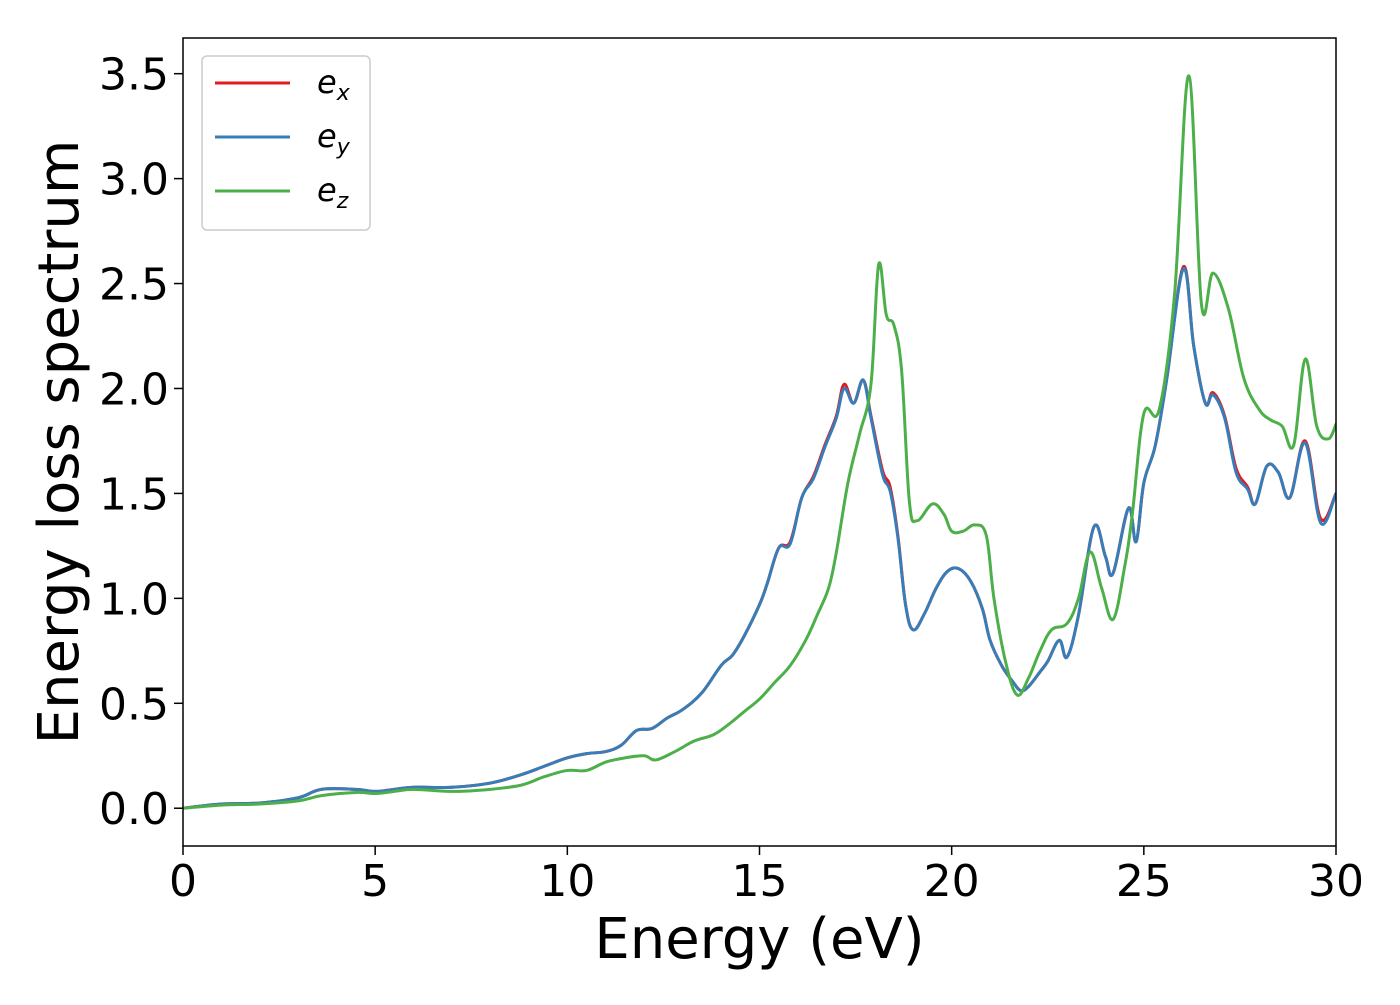 This screenshot has height=1005, width=1400. What do you see at coordinates (759, 939) in the screenshot?
I see `x-axis-label: Energy (eV)` at bounding box center [759, 939].